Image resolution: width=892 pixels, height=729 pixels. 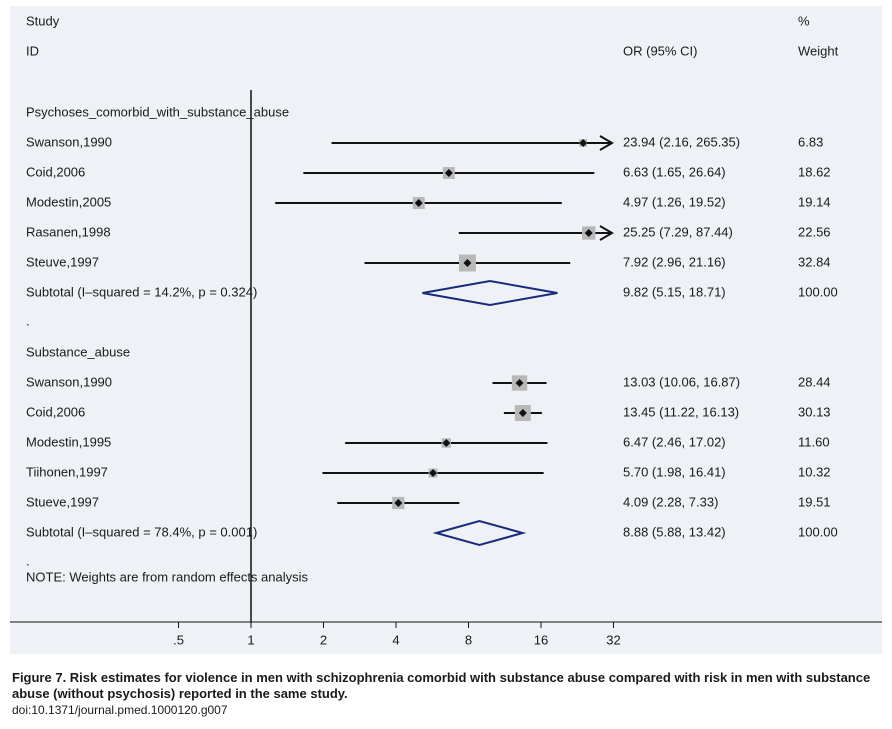 I want to click on study-or-ci: 6.47 (2.46, 17.02), so click(x=674, y=441).